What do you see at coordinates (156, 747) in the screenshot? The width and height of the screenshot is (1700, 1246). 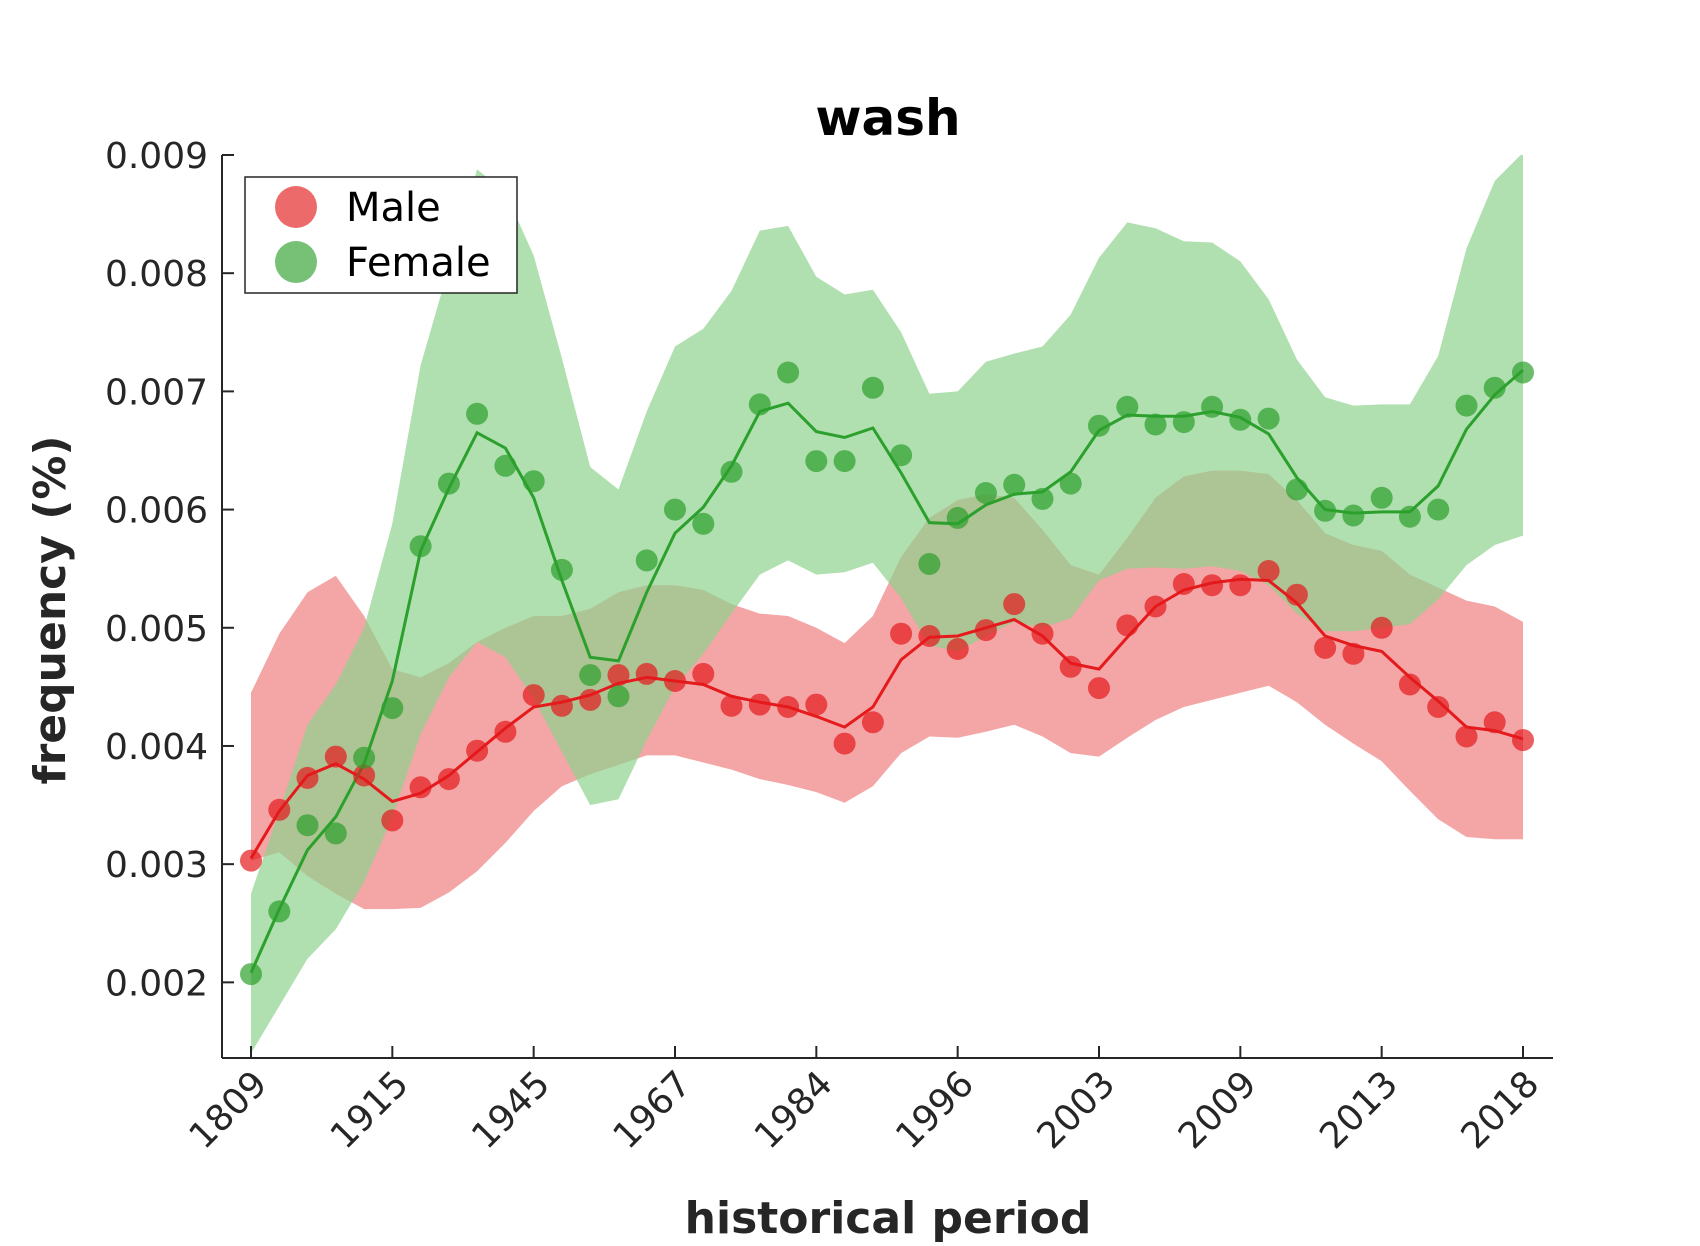 I see `y-tick-label: 0.004` at bounding box center [156, 747].